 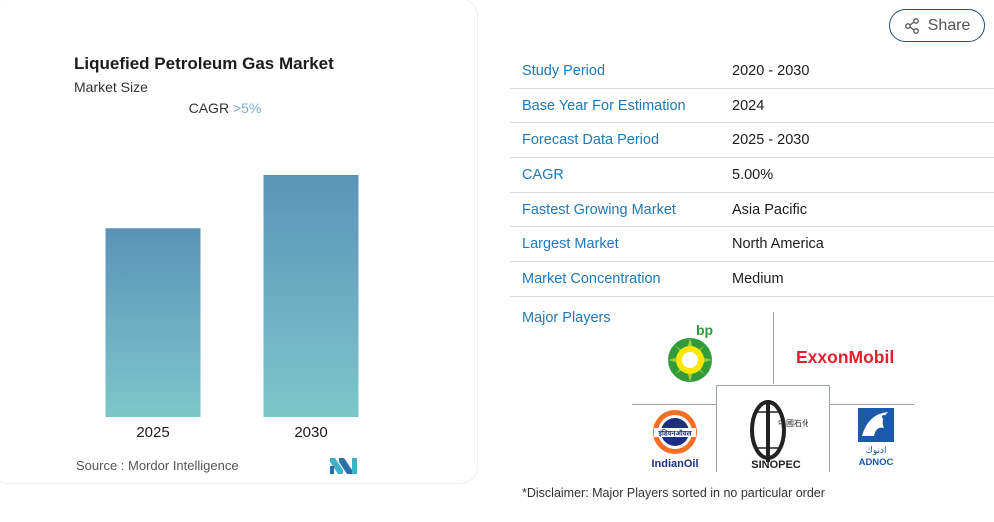 What do you see at coordinates (310, 432) in the screenshot?
I see `x-tick-label: 2030` at bounding box center [310, 432].